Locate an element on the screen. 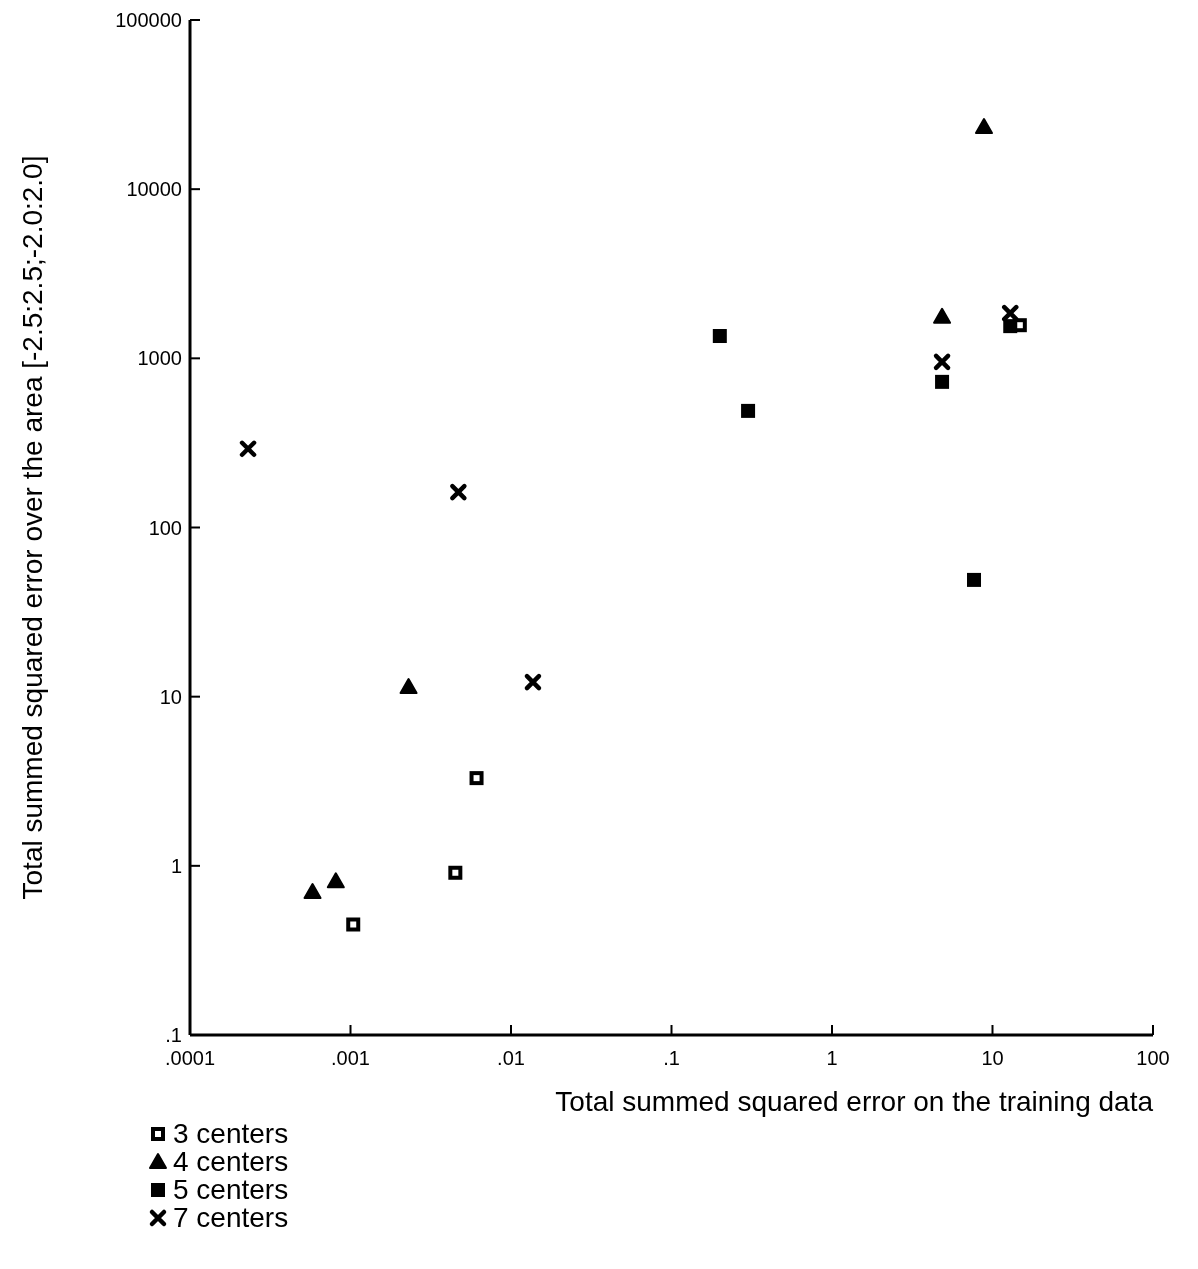 The image size is (1198, 1269). legend-label: 3 centers is located at coordinates (231, 1133).